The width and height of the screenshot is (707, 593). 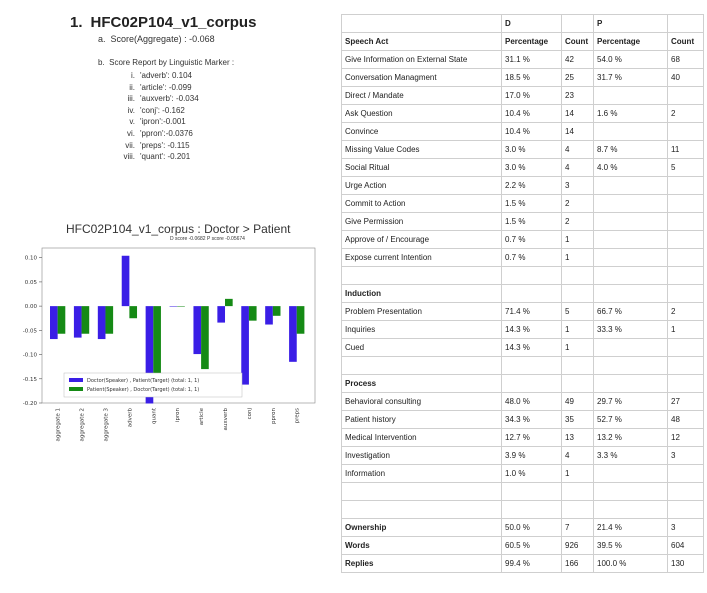 What do you see at coordinates (522, 527) in the screenshot?
I see `table-row: Ownership 50.0 % 7 21.4 % 3` at bounding box center [522, 527].